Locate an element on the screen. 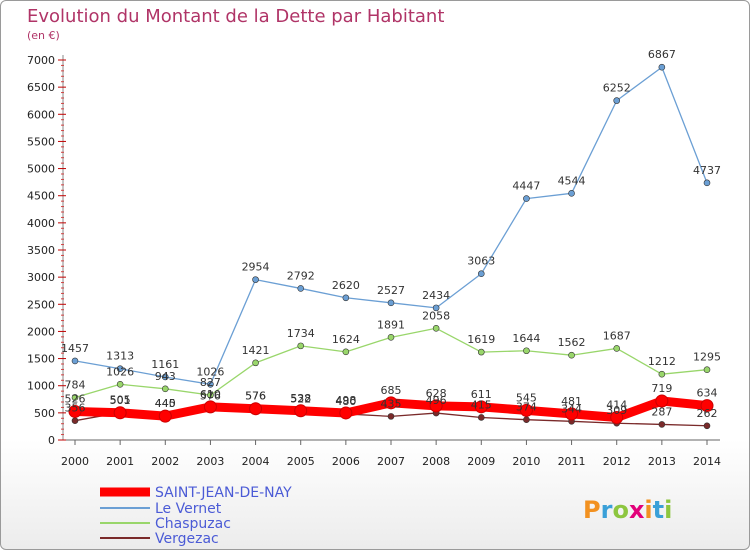 The height and width of the screenshot is (550, 750). data-label: 784 is located at coordinates (75, 384).